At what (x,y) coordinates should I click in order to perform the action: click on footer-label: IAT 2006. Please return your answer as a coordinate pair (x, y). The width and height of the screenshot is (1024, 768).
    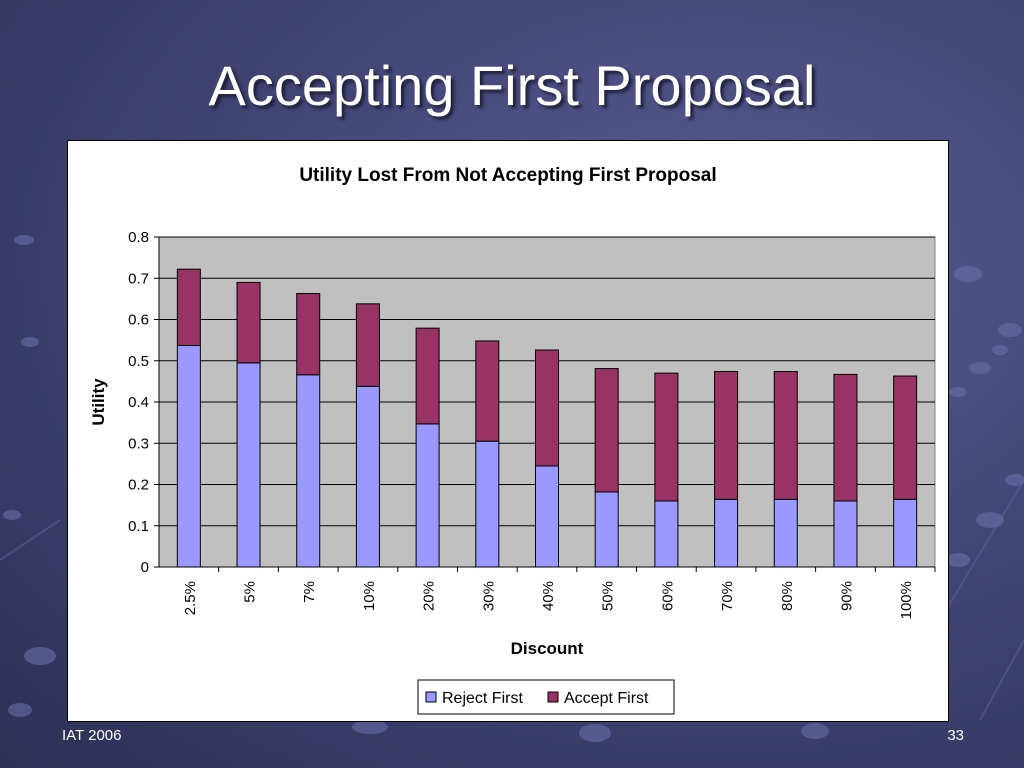
    Looking at the image, I should click on (92, 735).